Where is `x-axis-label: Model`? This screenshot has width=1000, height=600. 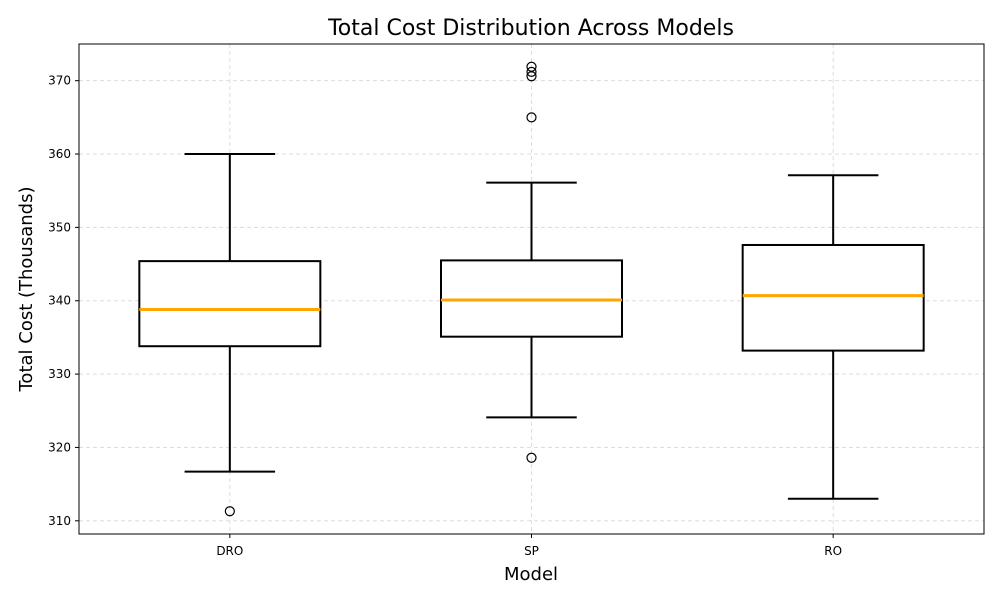
x-axis-label: Model is located at coordinates (531, 574).